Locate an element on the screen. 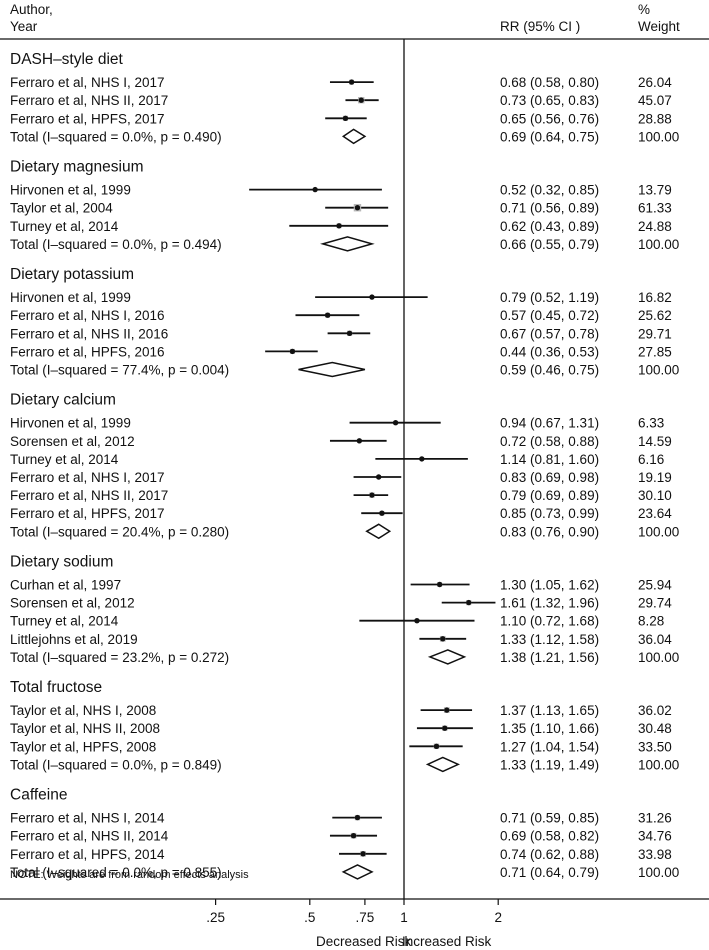  study-rr-ci: 0.68 (0.58, 0.80) is located at coordinates (549, 82).